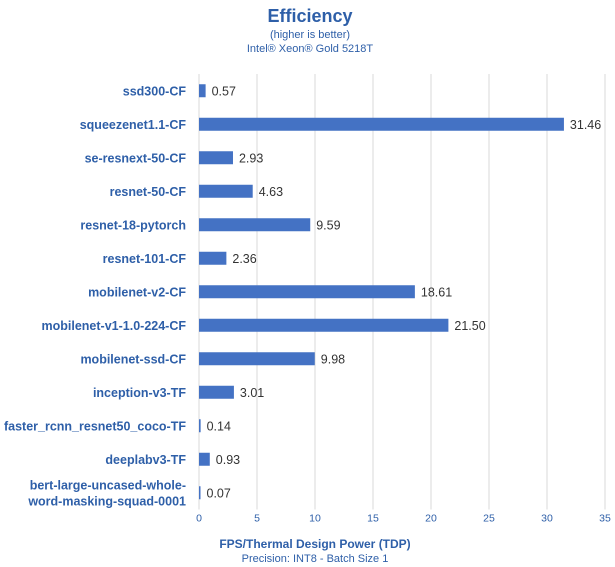 This screenshot has width=615, height=567. What do you see at coordinates (328, 225) in the screenshot?
I see `value-label-resnet-18-pytorch: 9.59` at bounding box center [328, 225].